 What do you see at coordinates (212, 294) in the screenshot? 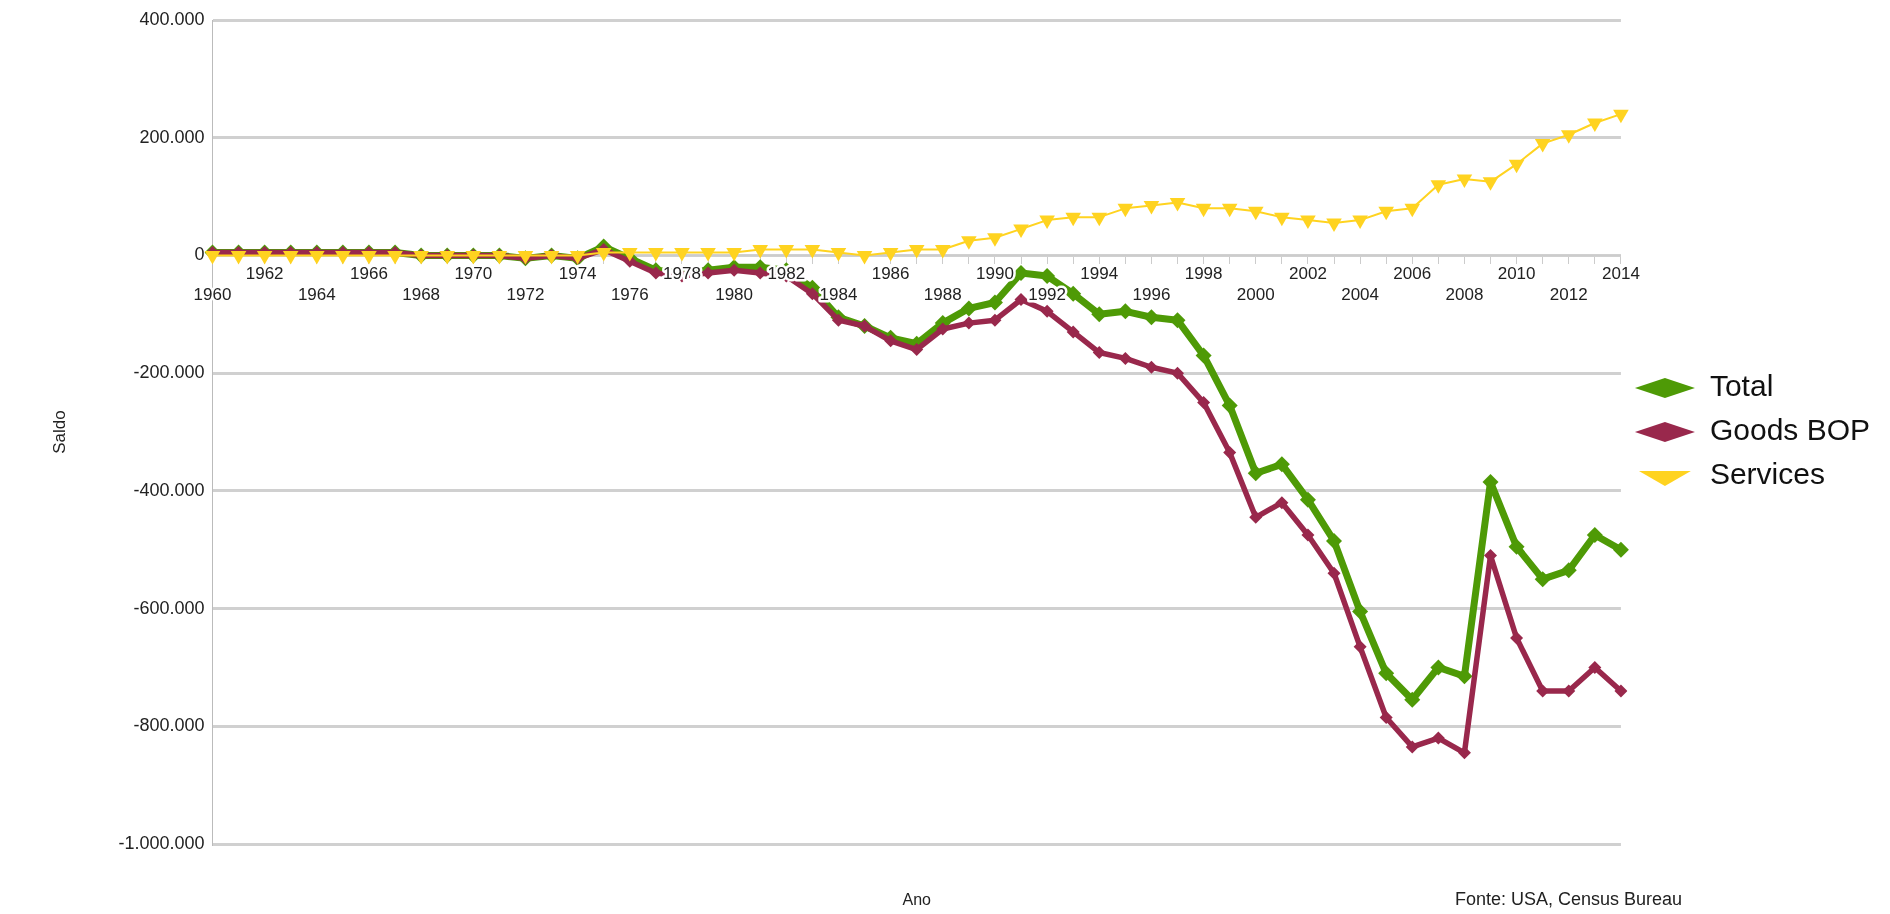
I see `x-tick-label: 1960` at bounding box center [212, 294].